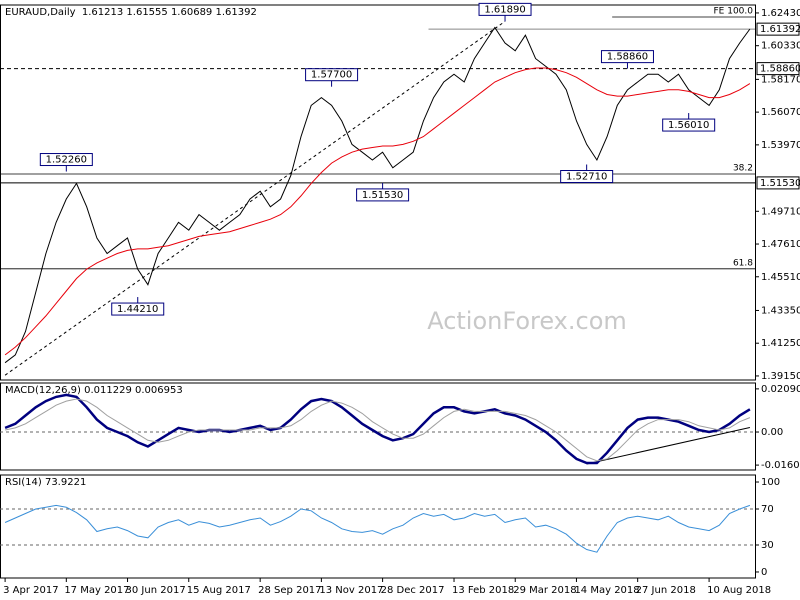  What do you see at coordinates (289, 590) in the screenshot?
I see `x-tick-label: 28 Sep 2017` at bounding box center [289, 590].